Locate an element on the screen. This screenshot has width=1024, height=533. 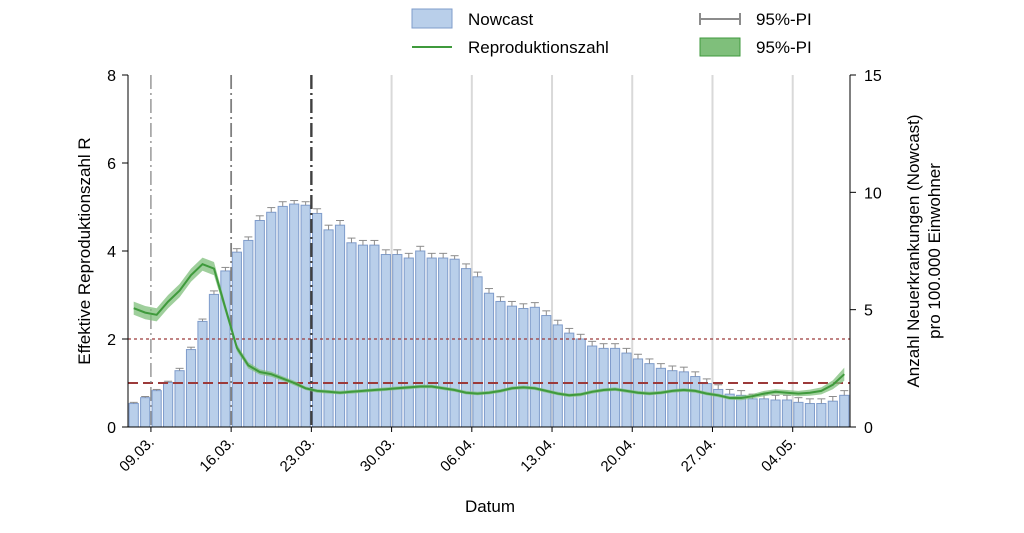
y-axis-right-label-line1: Anzahl Neuerkrankungen (Nowcast) is located at coordinates (913, 250).